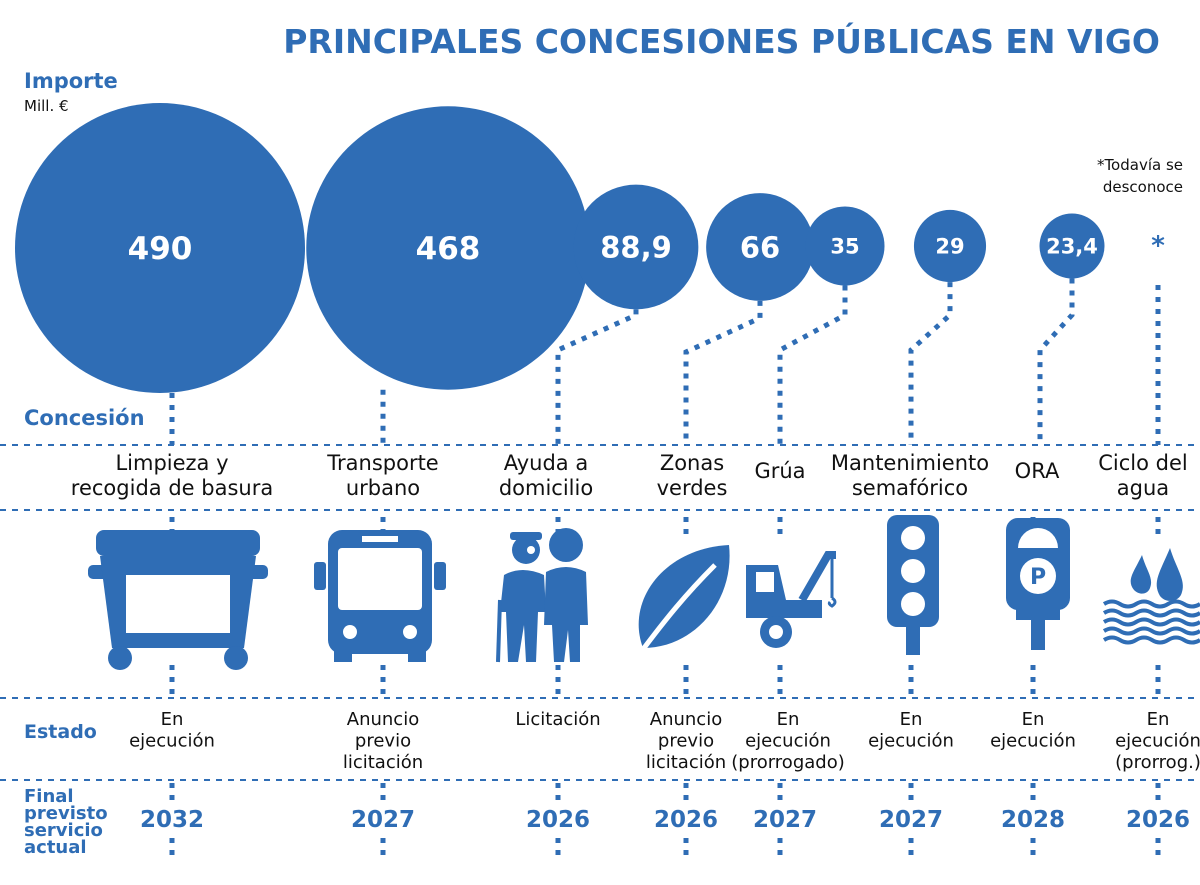 The height and width of the screenshot is (885, 1200). Describe the element at coordinates (692, 463) in the screenshot. I see `concession-name: Zonas` at that location.